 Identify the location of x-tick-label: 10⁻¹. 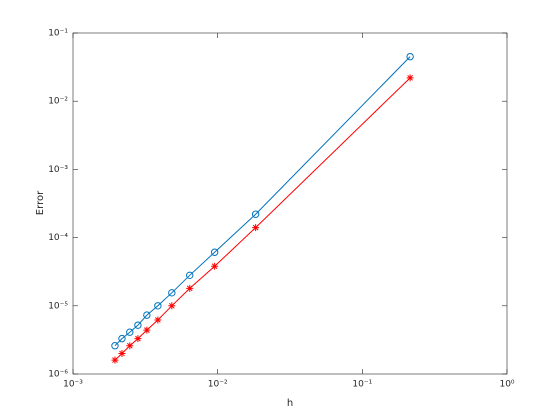
(362, 385).